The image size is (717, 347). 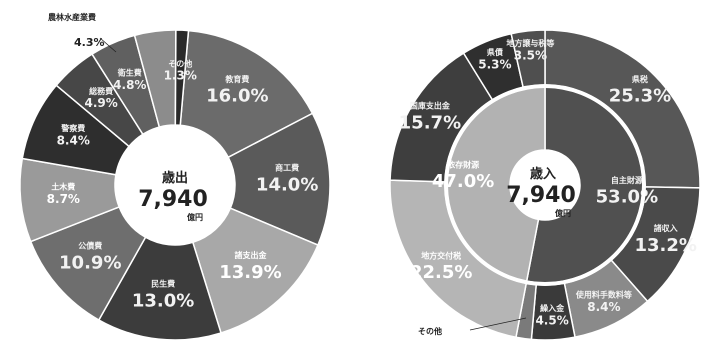 I want to click on rev-outer-label-7: 県債5.3%, so click(x=494, y=59).